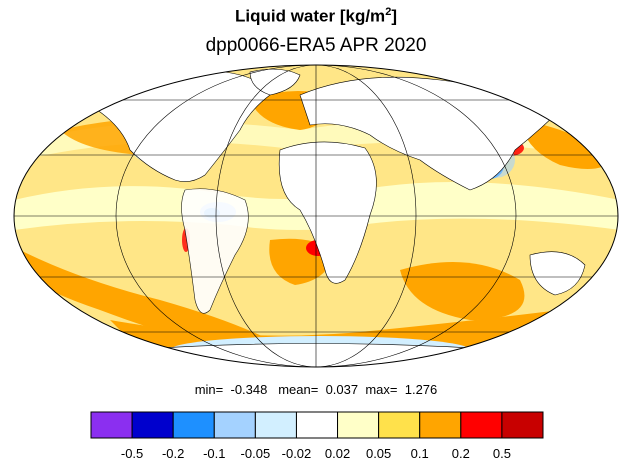 This screenshot has height=468, width=632. Describe the element at coordinates (342, 389) in the screenshot. I see `mean-value: 0.037` at that location.